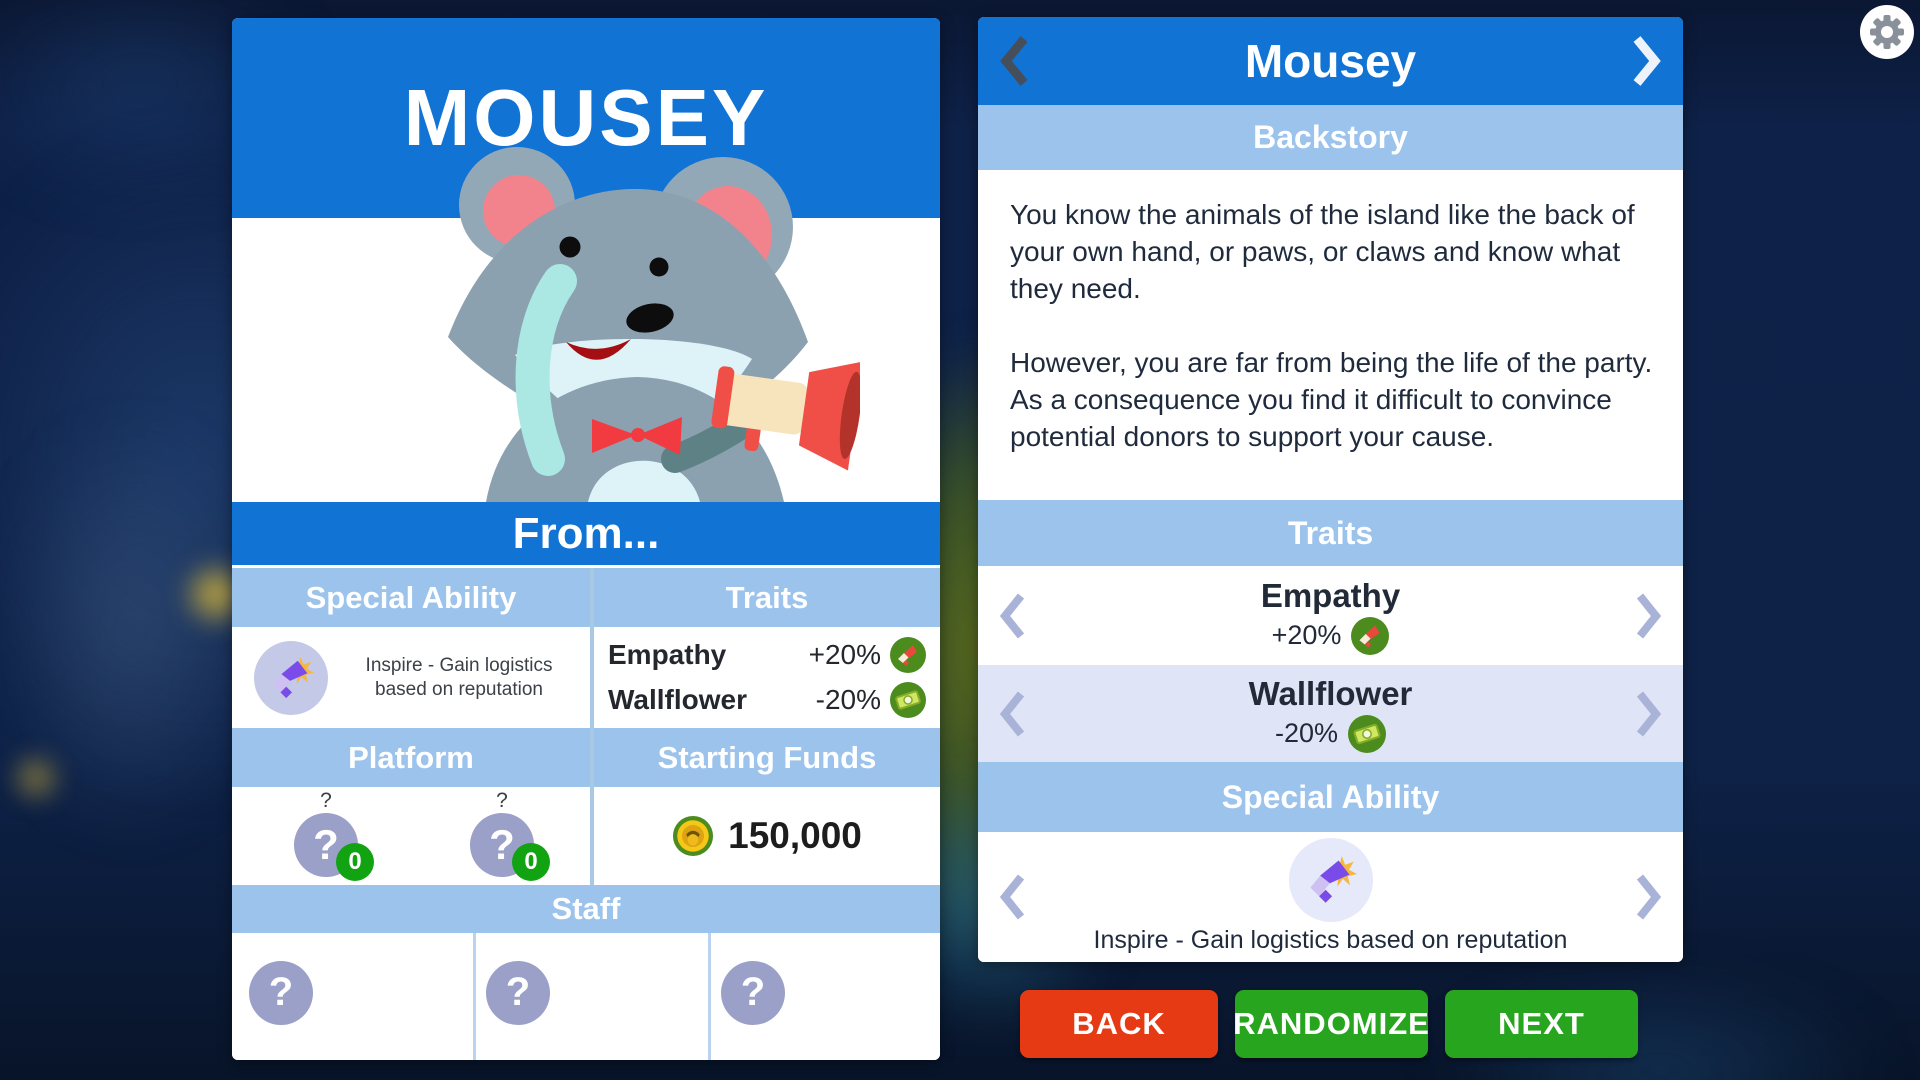 The image size is (1920, 1080). I want to click on platform-count: 0, so click(355, 861).